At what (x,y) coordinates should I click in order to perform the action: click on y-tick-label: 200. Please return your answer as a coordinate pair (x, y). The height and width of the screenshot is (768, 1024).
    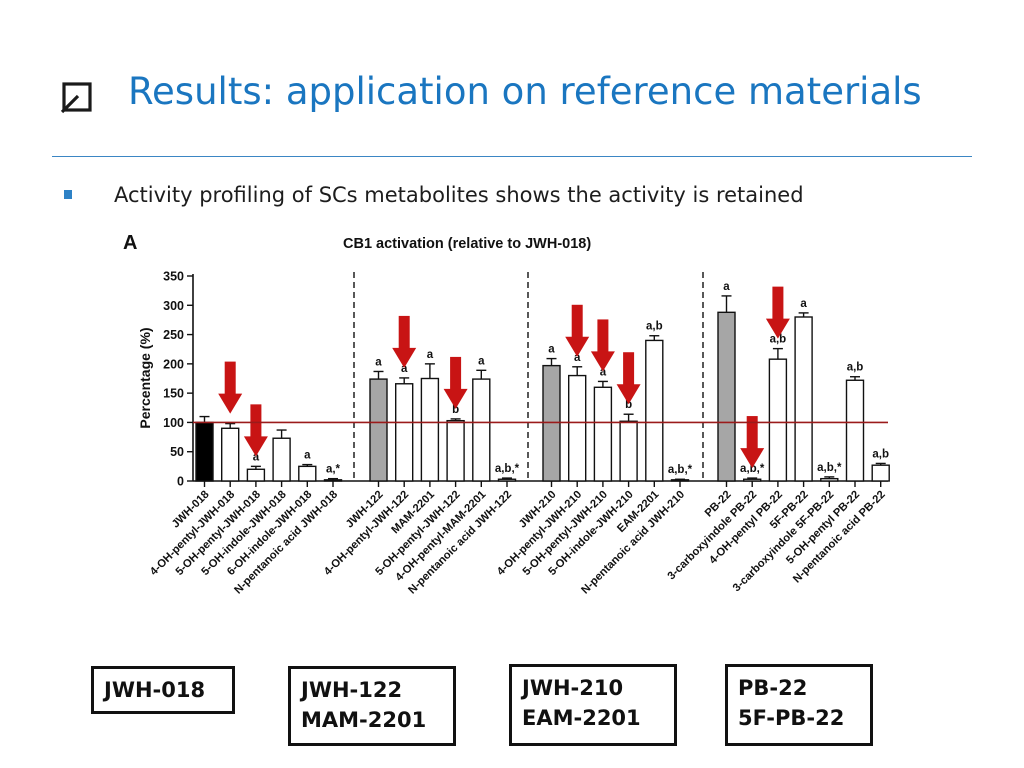
    Looking at the image, I should click on (173, 364).